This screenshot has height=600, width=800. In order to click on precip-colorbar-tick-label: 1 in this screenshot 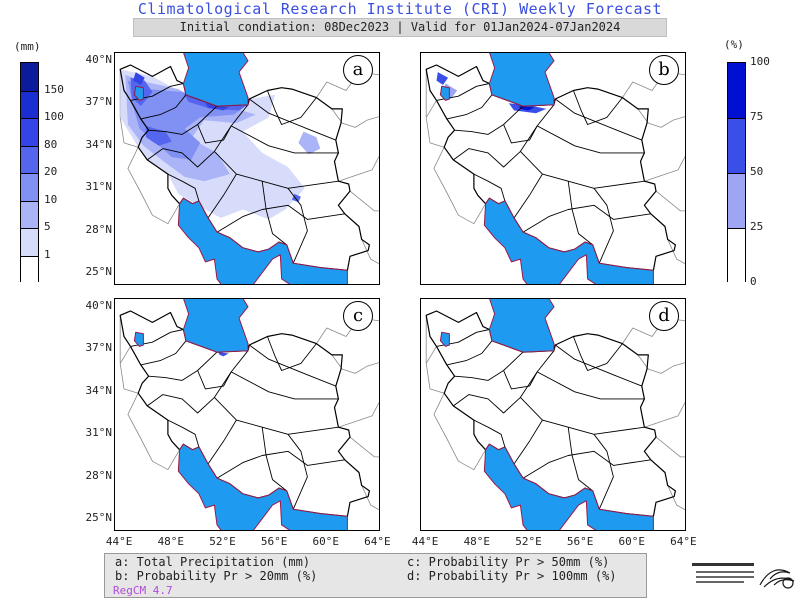, I will do `click(47, 254)`.